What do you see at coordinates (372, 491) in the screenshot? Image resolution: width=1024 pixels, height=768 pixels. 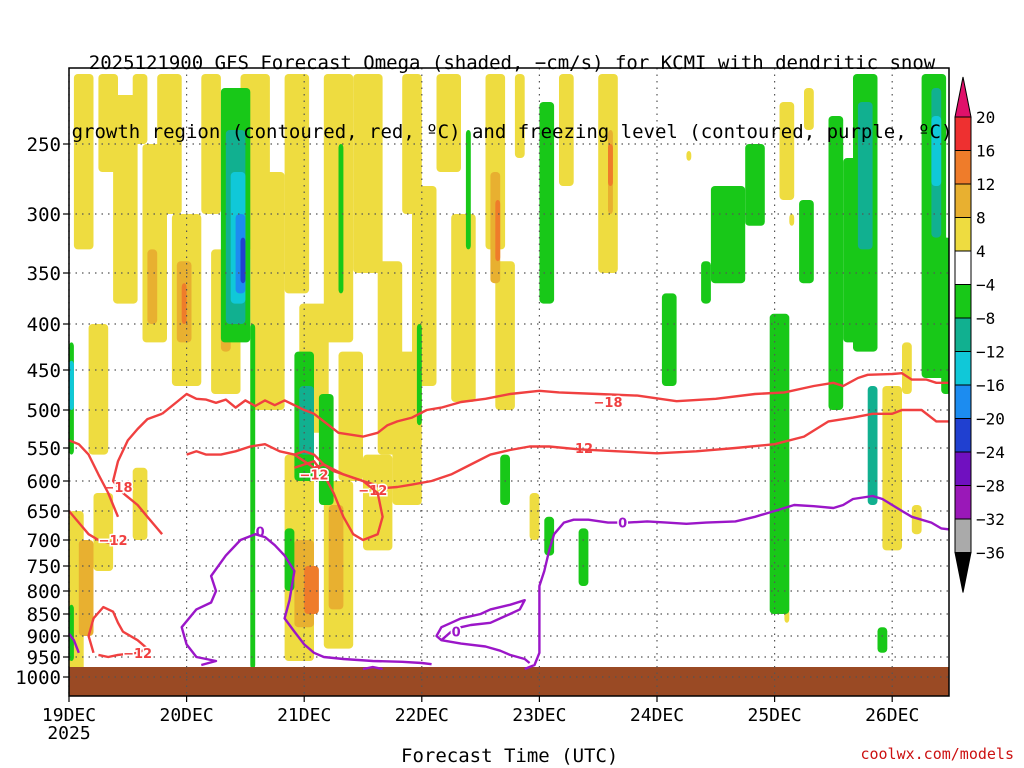 I see `contour-label-dgz-minus12-mid2: −12` at bounding box center [372, 491].